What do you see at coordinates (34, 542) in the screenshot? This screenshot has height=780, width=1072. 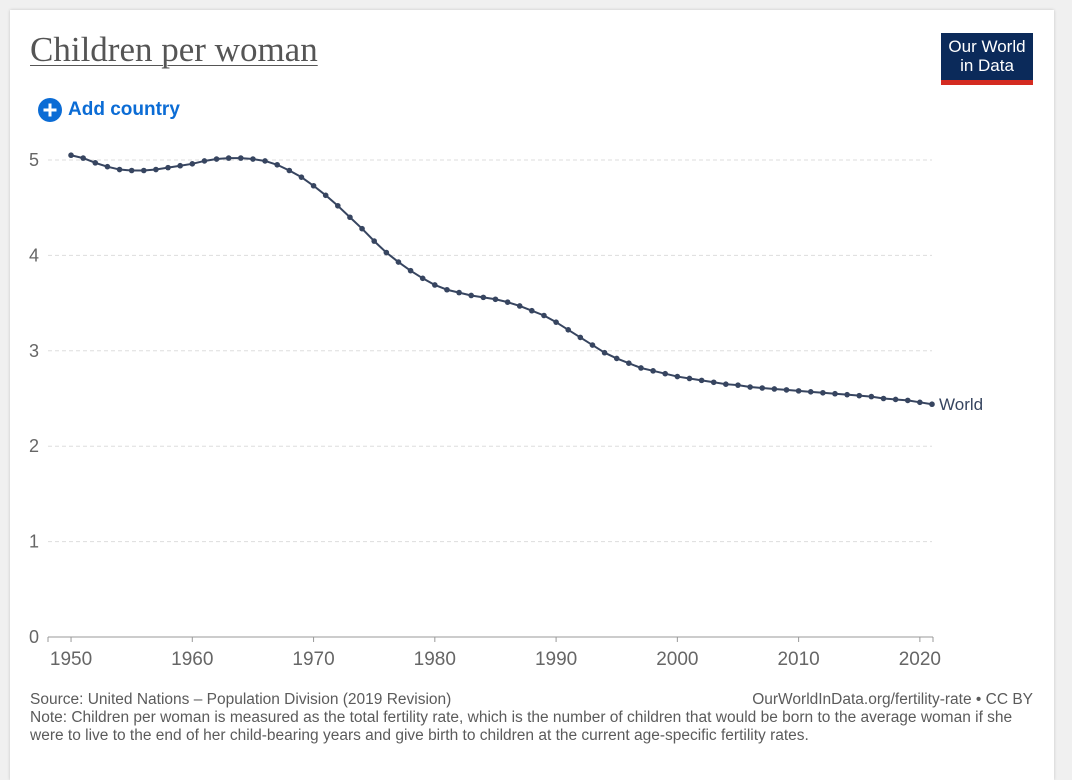 I see `y-tick-label: 1` at bounding box center [34, 542].